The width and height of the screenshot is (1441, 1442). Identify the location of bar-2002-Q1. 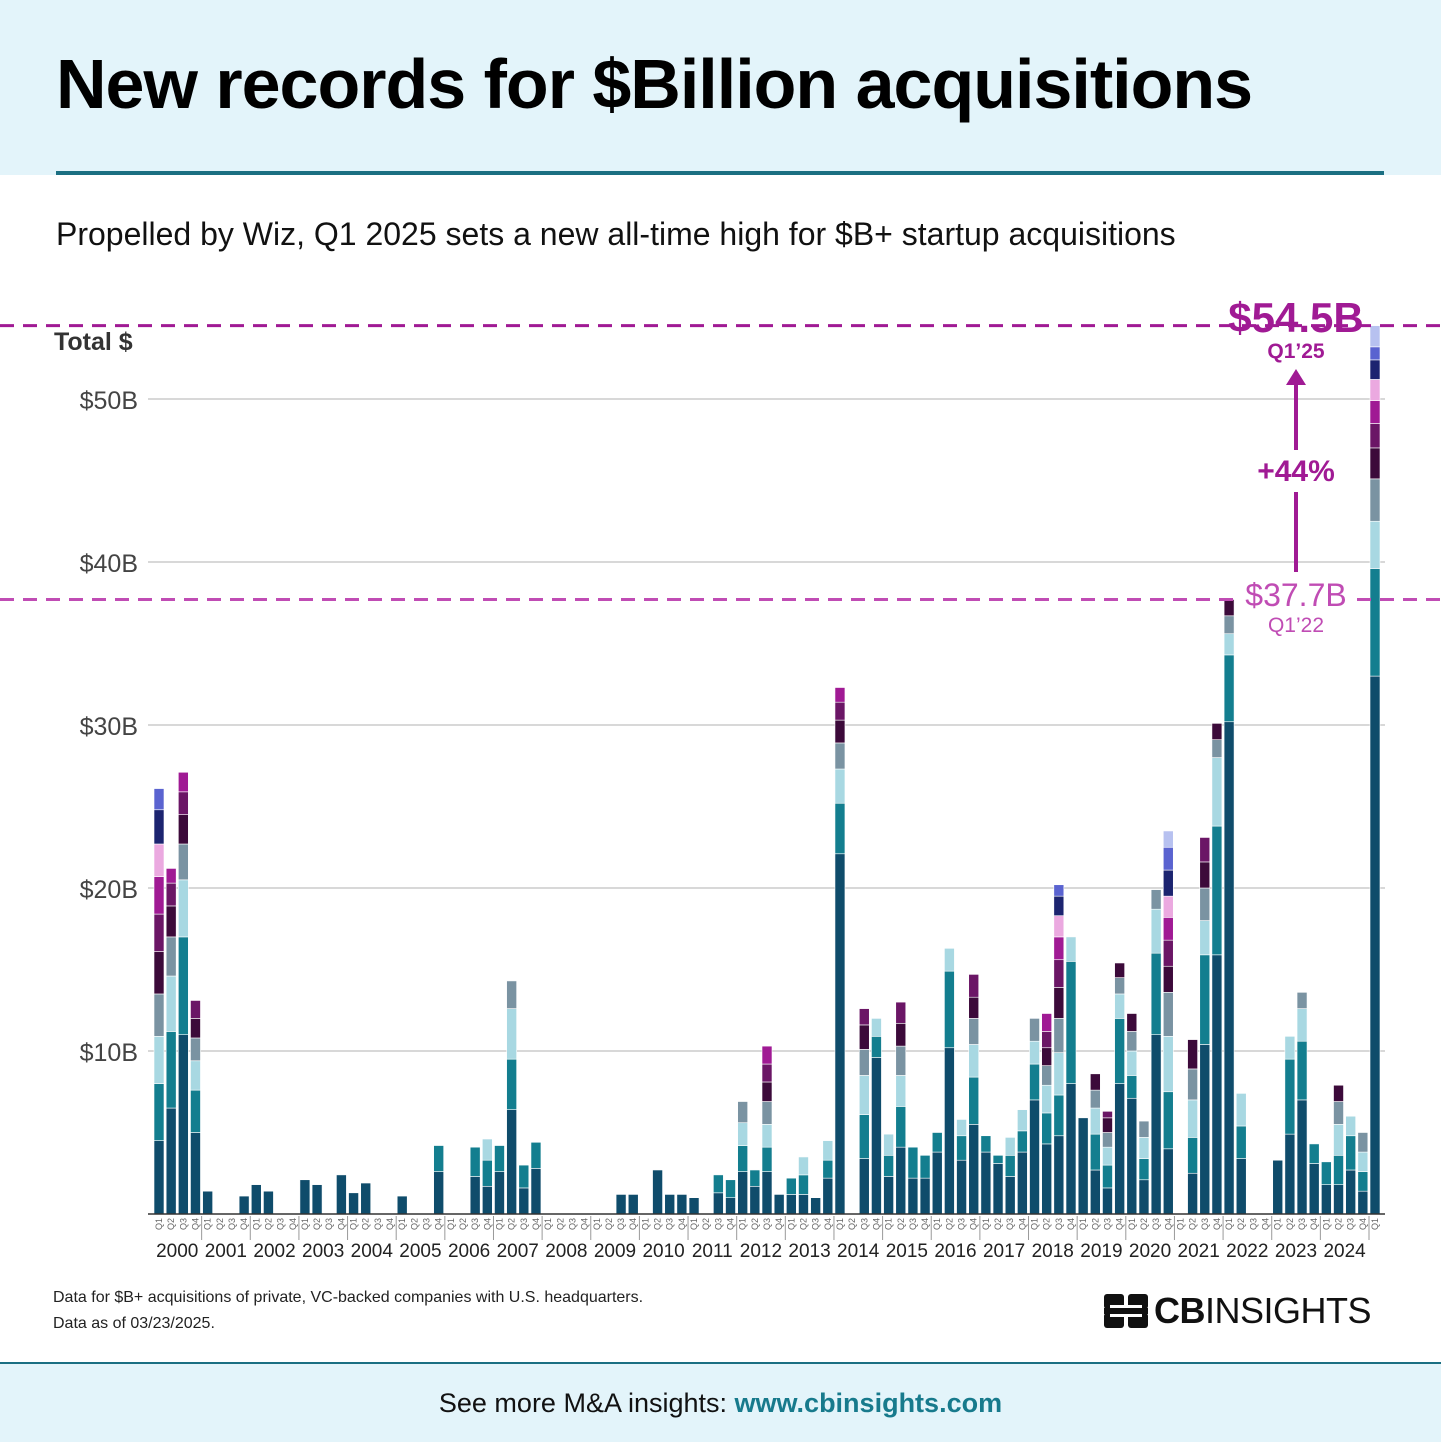
(256, 1199).